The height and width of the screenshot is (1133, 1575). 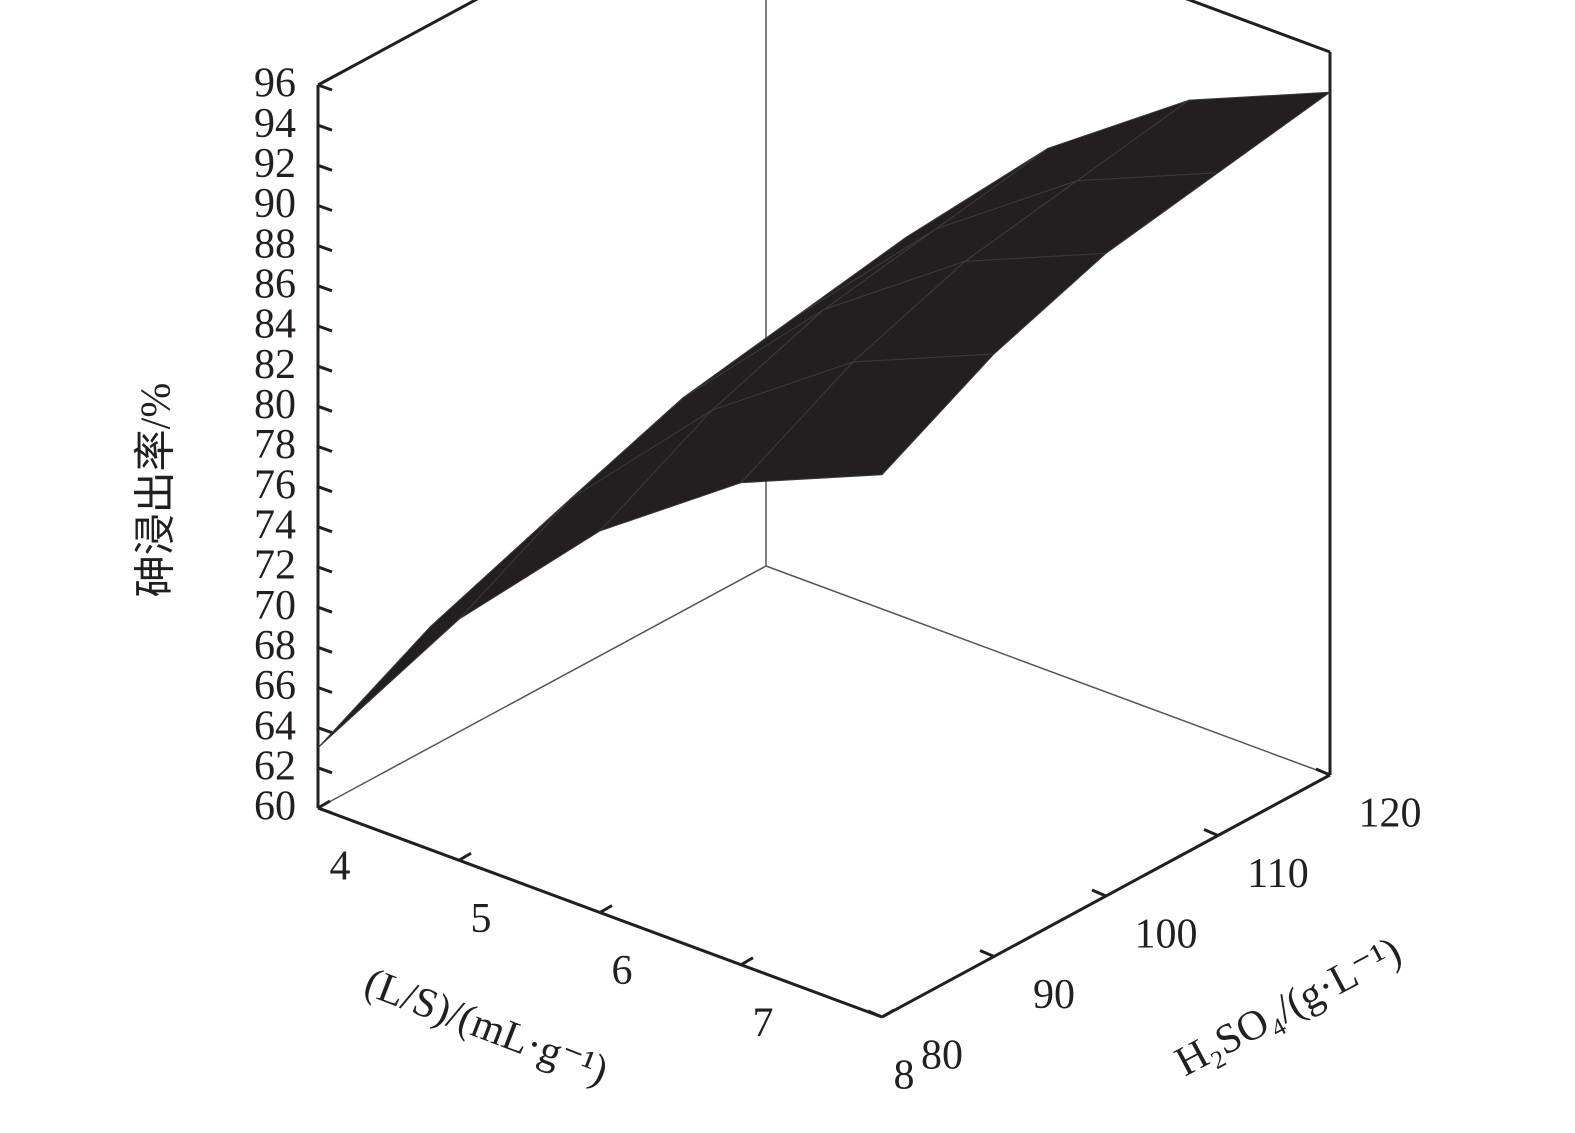 I want to click on x-axis-title: (L/S)/(mL·g⁻¹), so click(x=486, y=1026).